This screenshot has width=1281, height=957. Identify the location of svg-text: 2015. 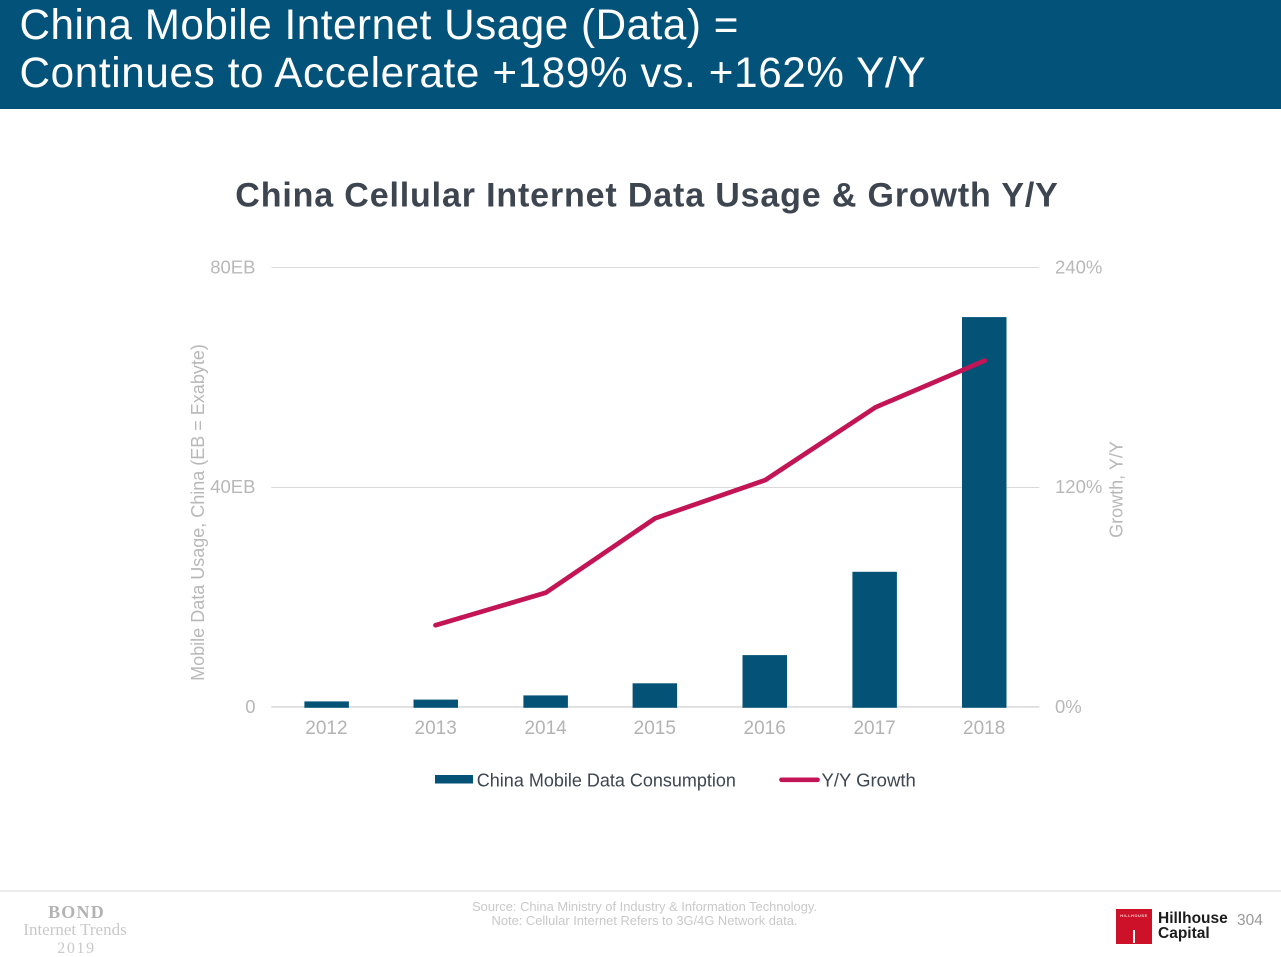
(655, 728).